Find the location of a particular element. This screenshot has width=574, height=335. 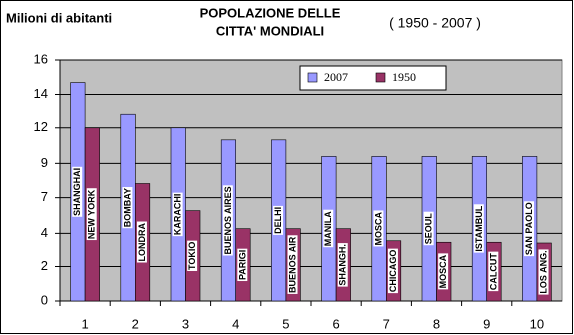

chart-subtitle: ( 1950 - 2007 ) is located at coordinates (435, 23).